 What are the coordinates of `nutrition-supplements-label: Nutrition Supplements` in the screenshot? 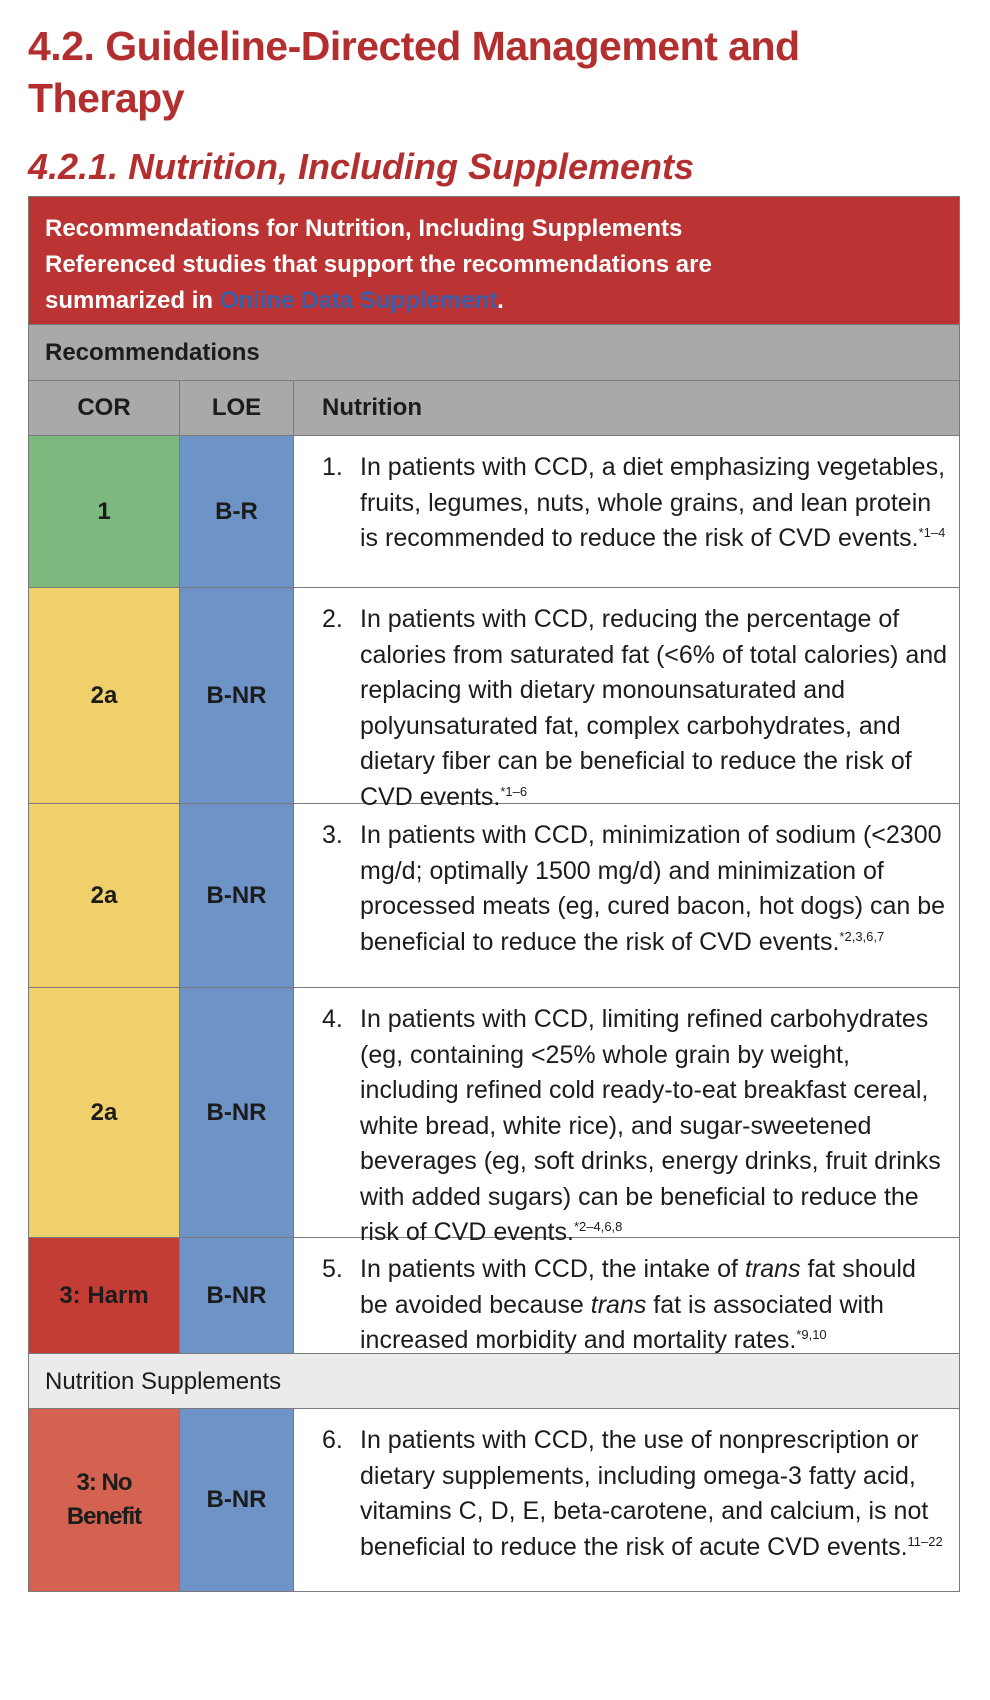 It's located at (494, 1380).